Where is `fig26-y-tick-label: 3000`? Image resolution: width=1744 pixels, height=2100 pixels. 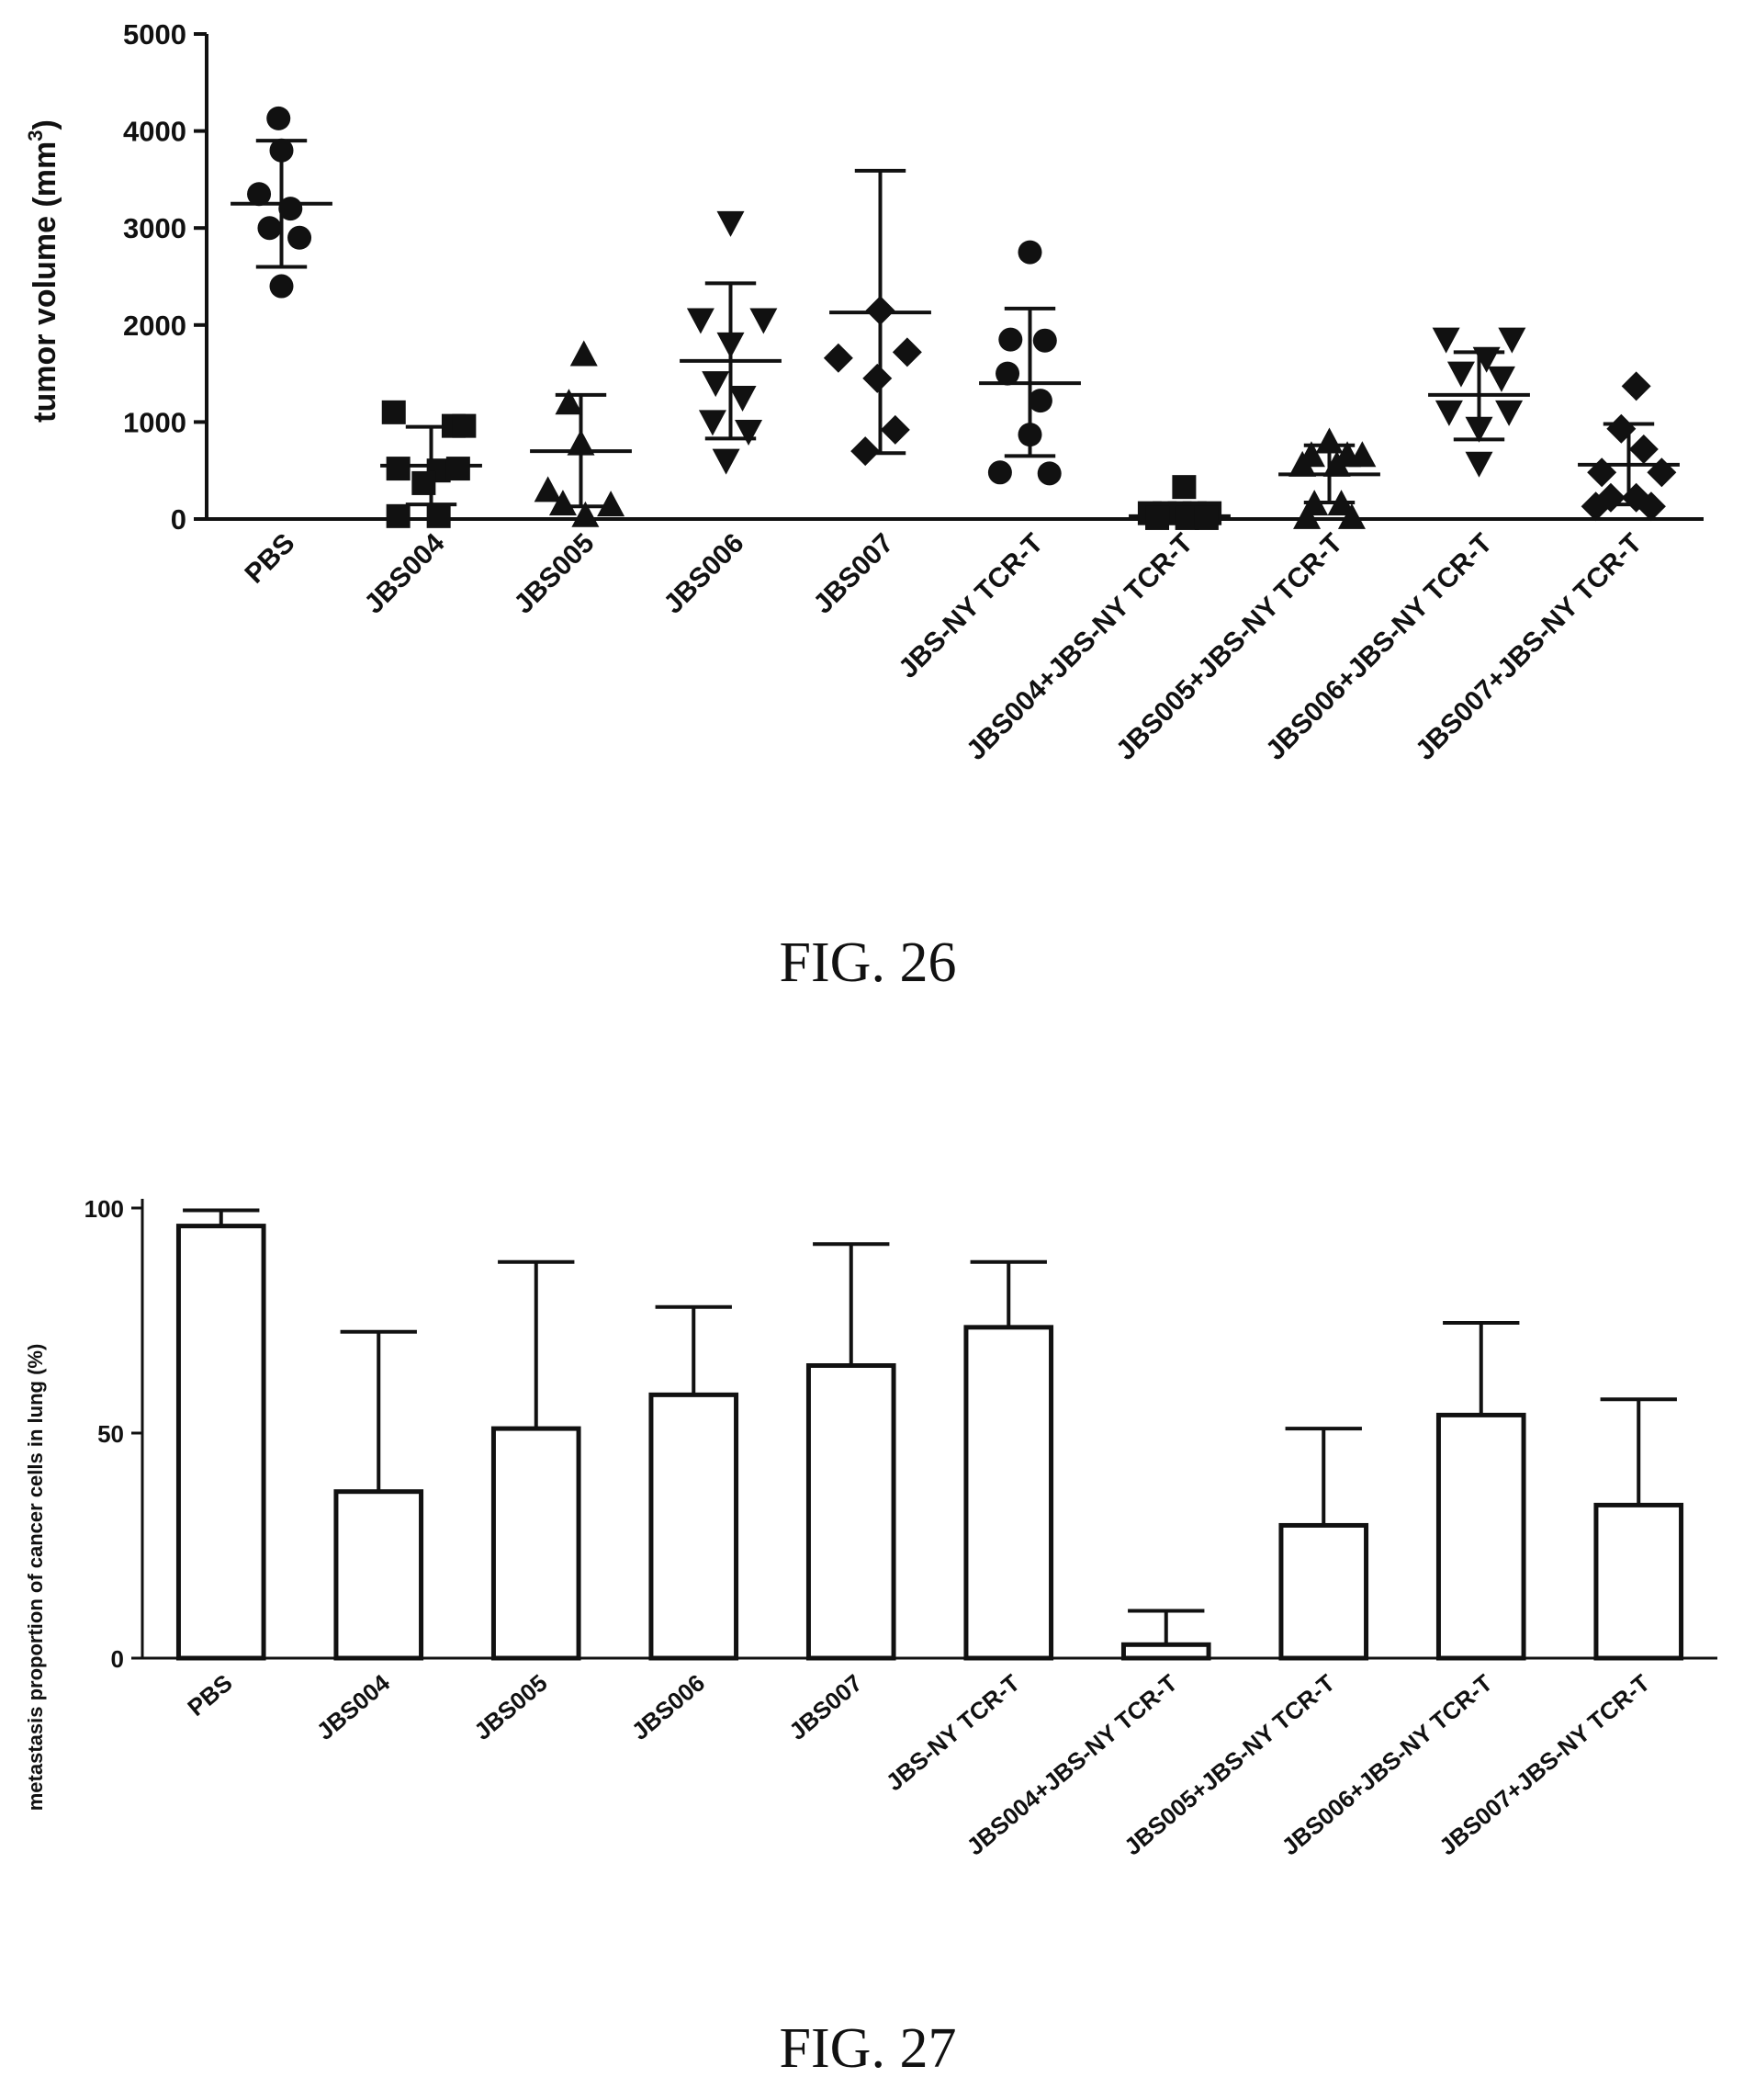 fig26-y-tick-label: 3000 is located at coordinates (154, 228).